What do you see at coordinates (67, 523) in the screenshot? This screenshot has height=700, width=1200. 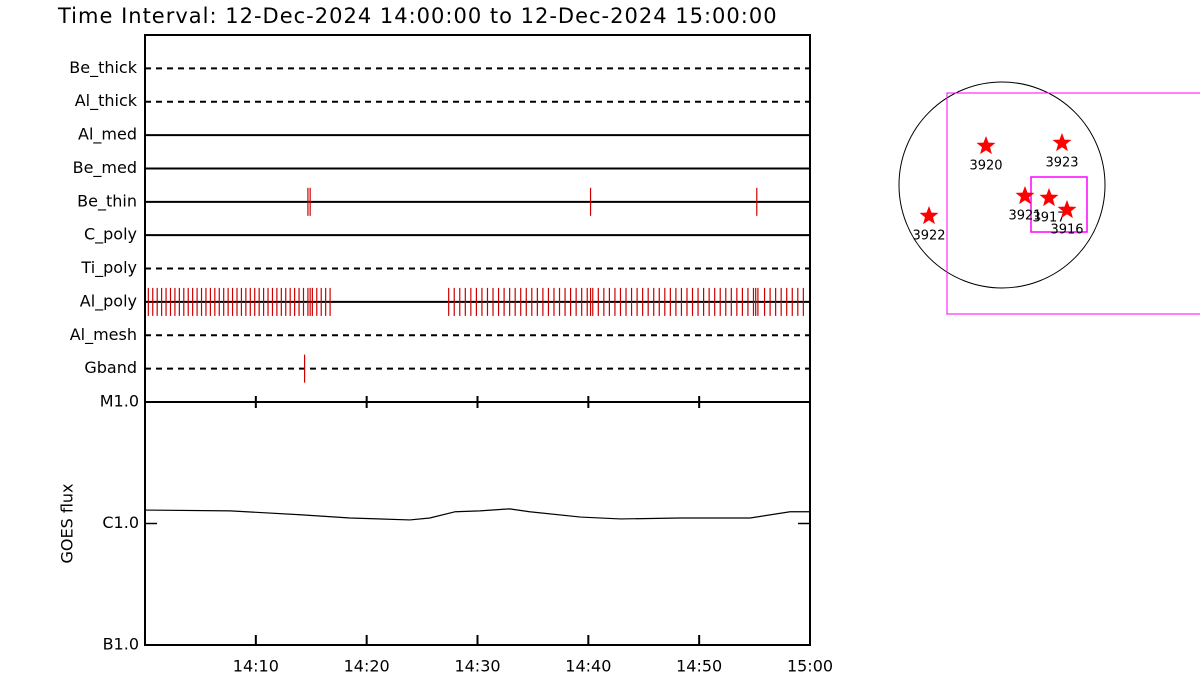 I see `y-axis-label: GOES flux` at bounding box center [67, 523].